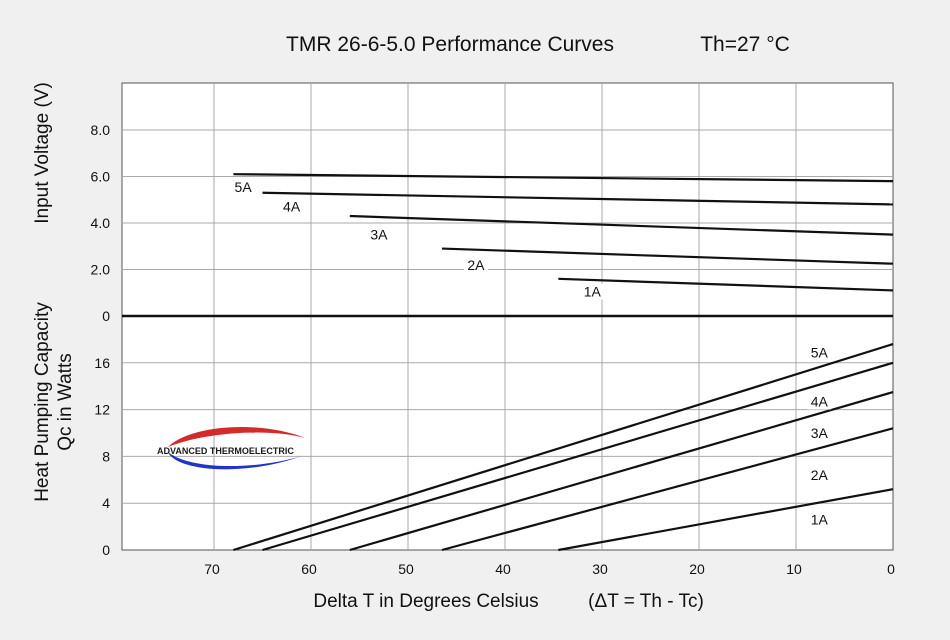 The image size is (950, 640). I want to click on voltage-label-bg-2A, so click(475, 264).